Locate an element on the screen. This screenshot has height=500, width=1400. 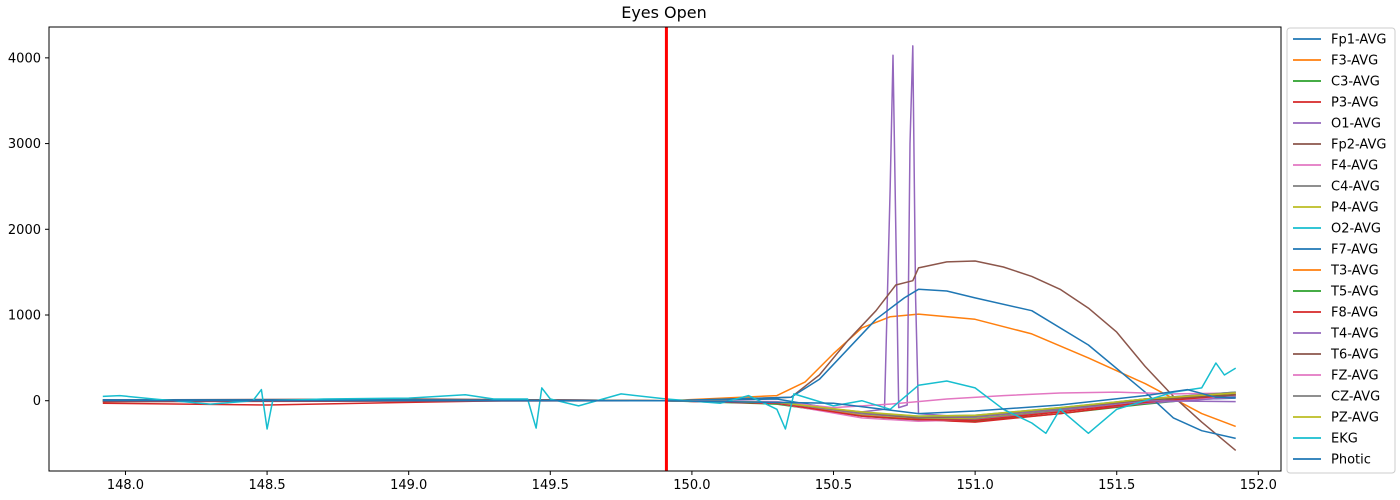
y-tick-label: 1000 is located at coordinates (24, 316).